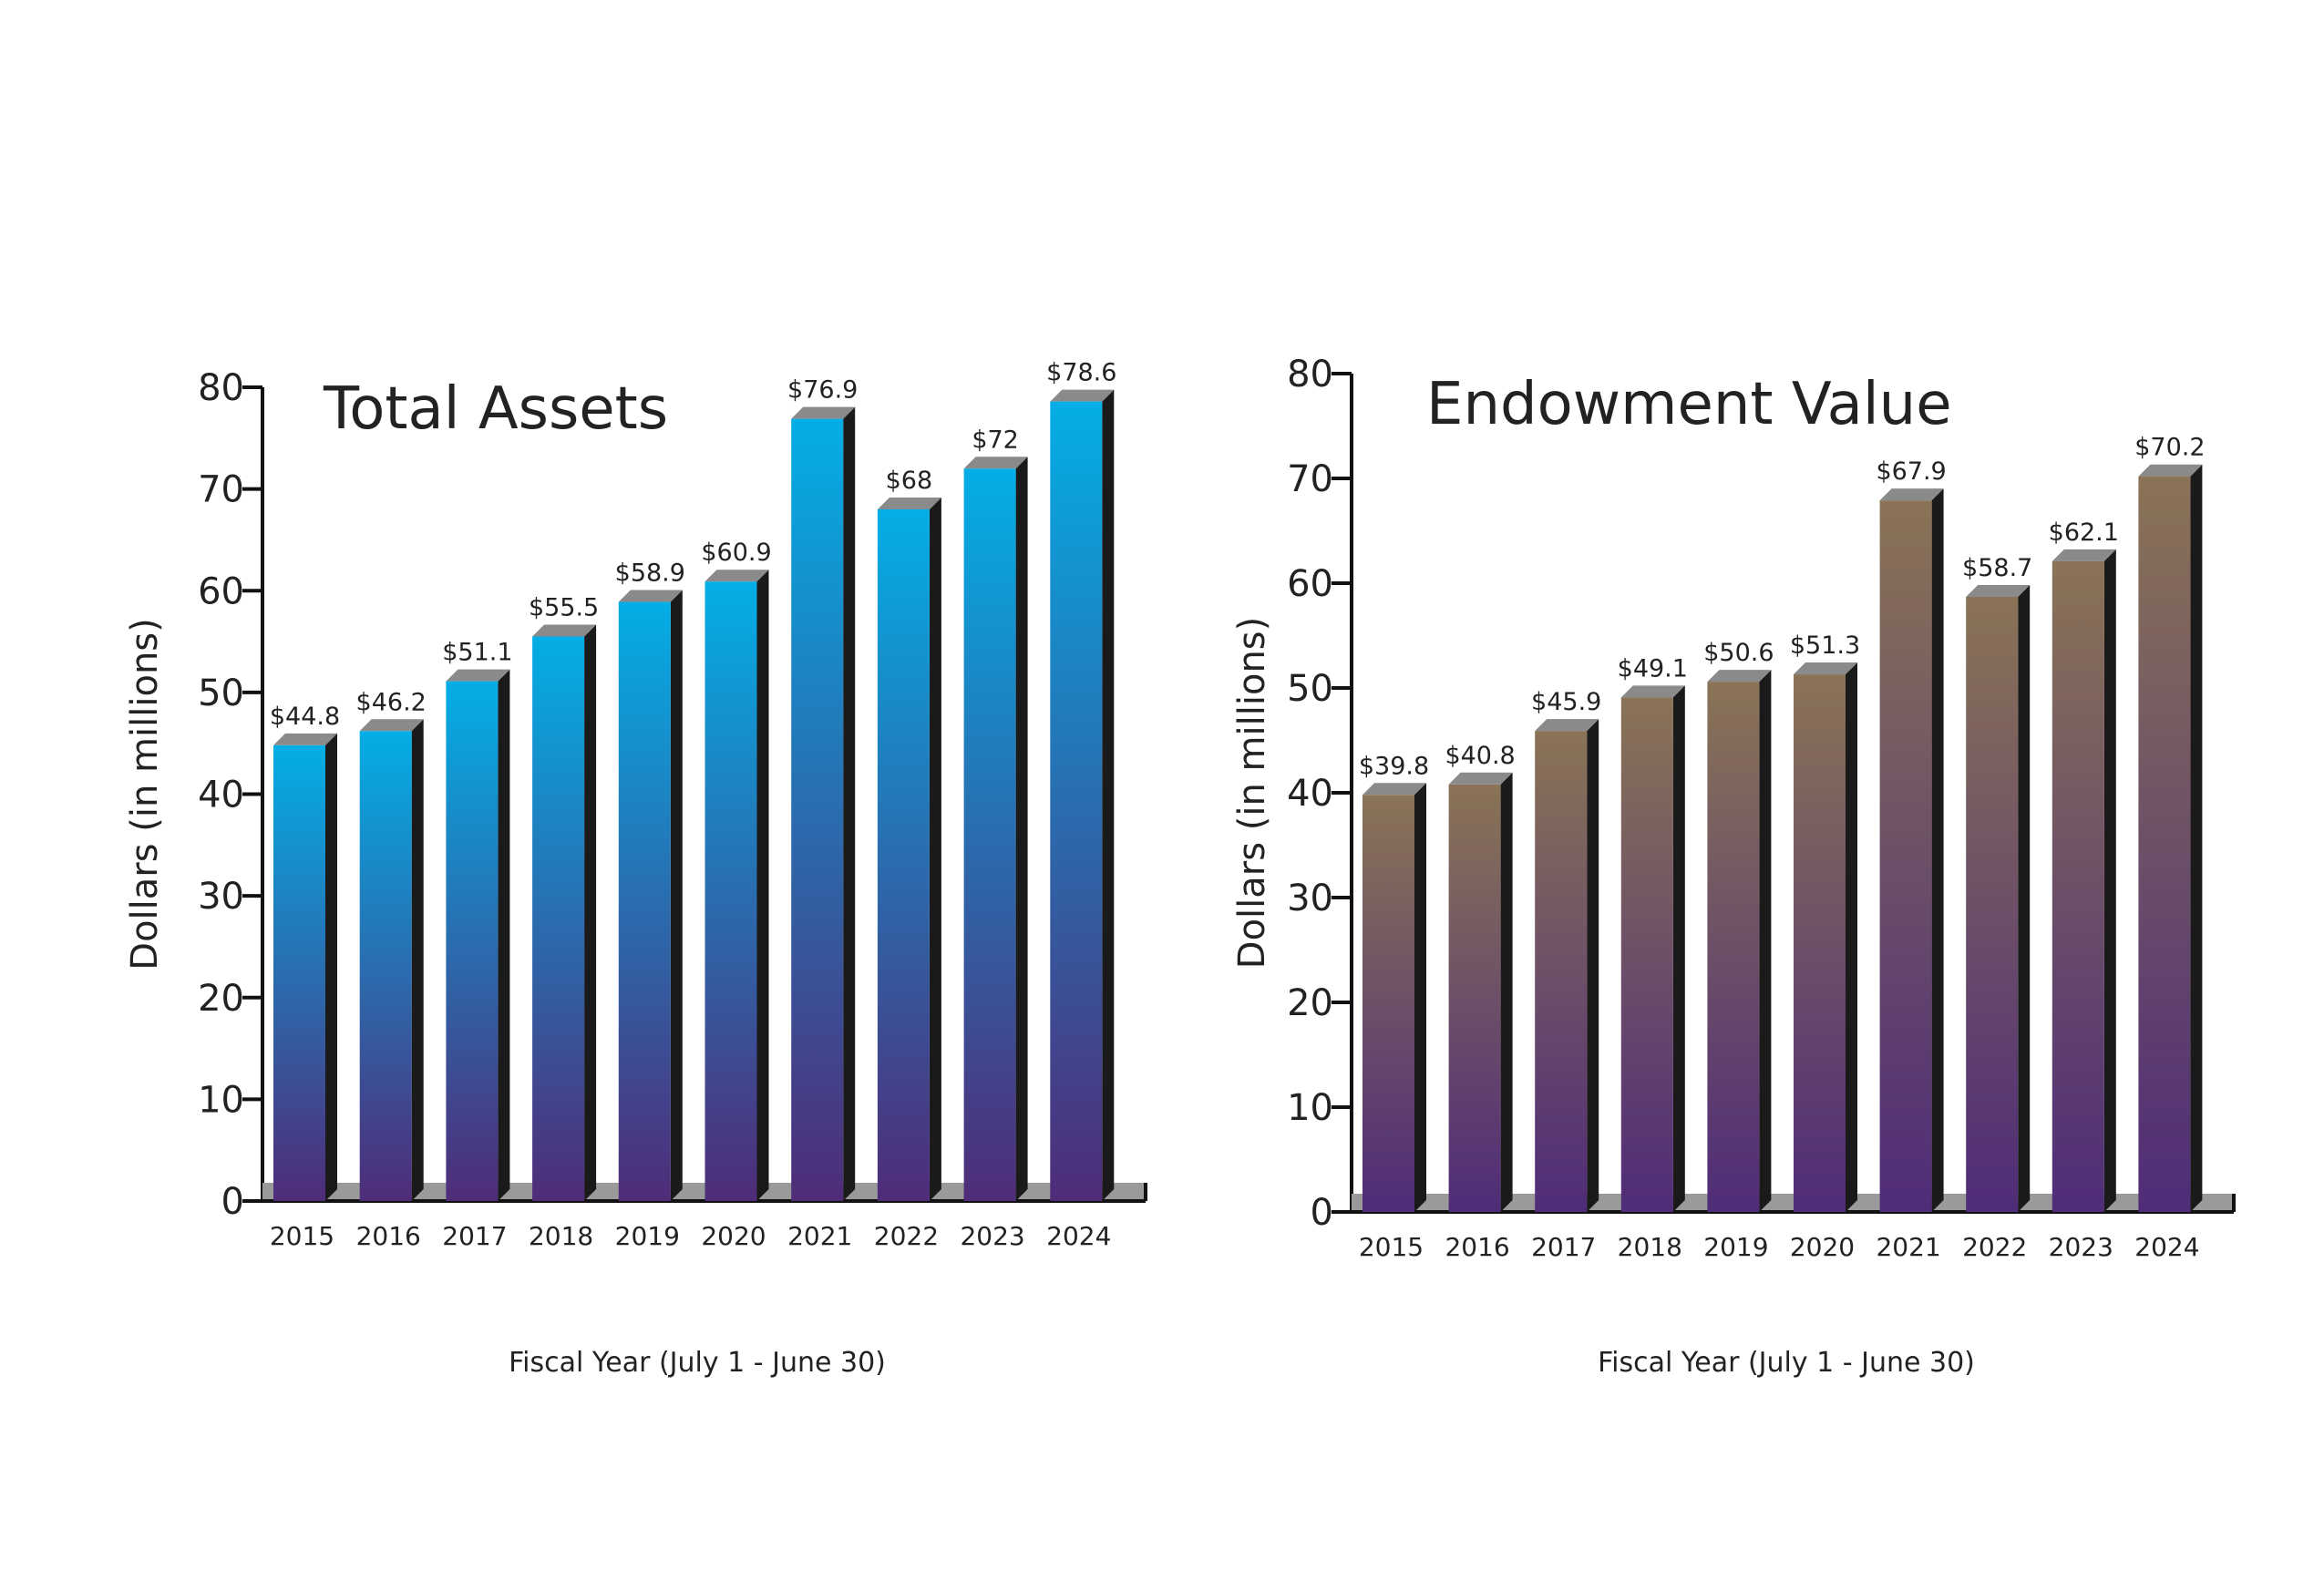  I want to click on y-tick-label: 80, so click(221, 388).